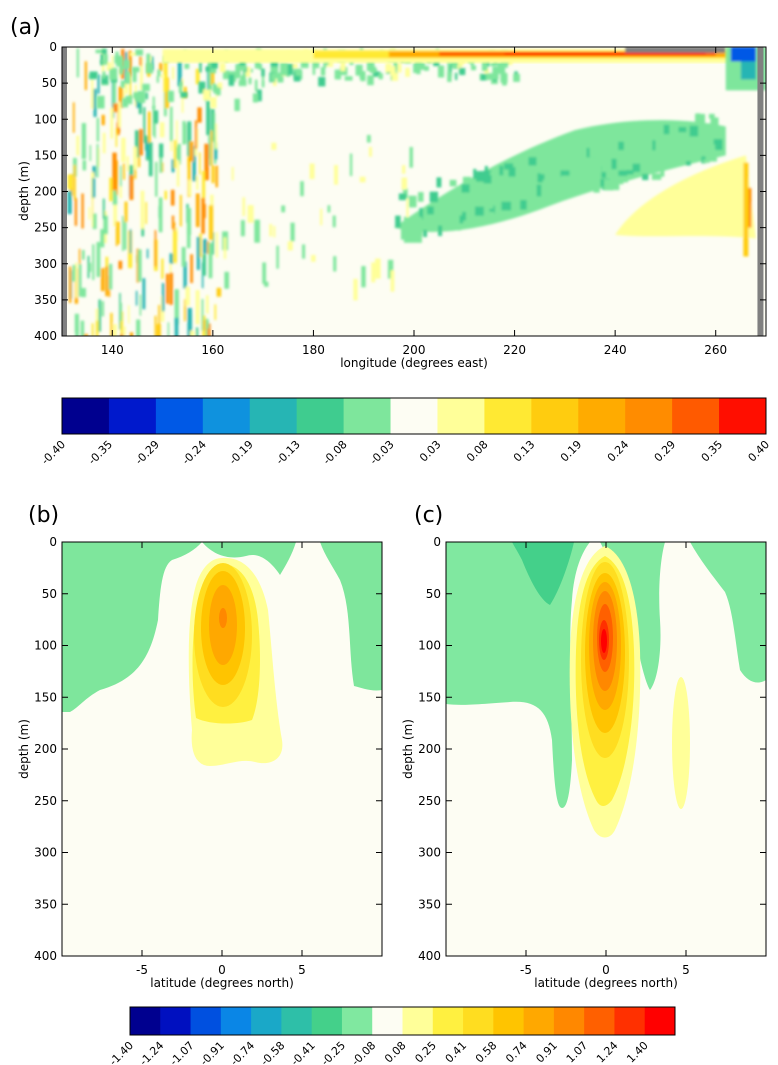 This screenshot has width=778, height=1065. What do you see at coordinates (45, 264) in the screenshot?
I see `panel-a-ytick-label: 300` at bounding box center [45, 264].